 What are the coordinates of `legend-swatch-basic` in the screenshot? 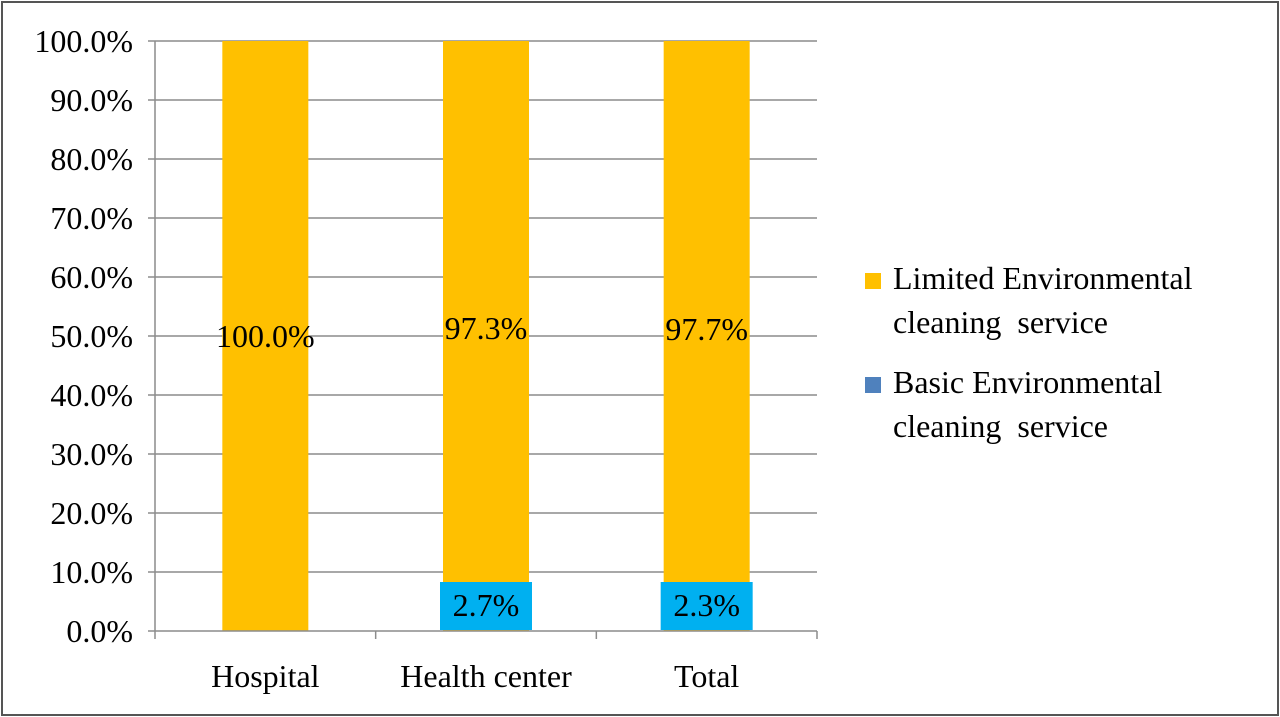 It's located at (873, 385).